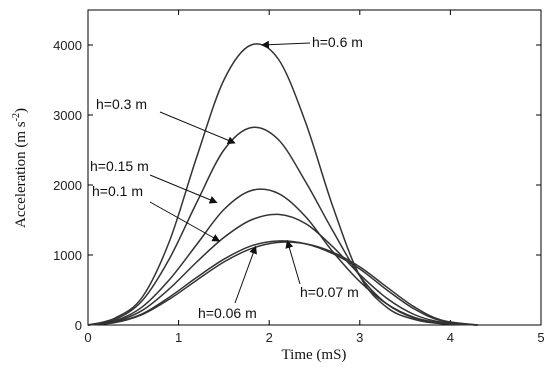  Describe the element at coordinates (117, 191) in the screenshot. I see `annotation-label-3: h=0.1 m` at that location.